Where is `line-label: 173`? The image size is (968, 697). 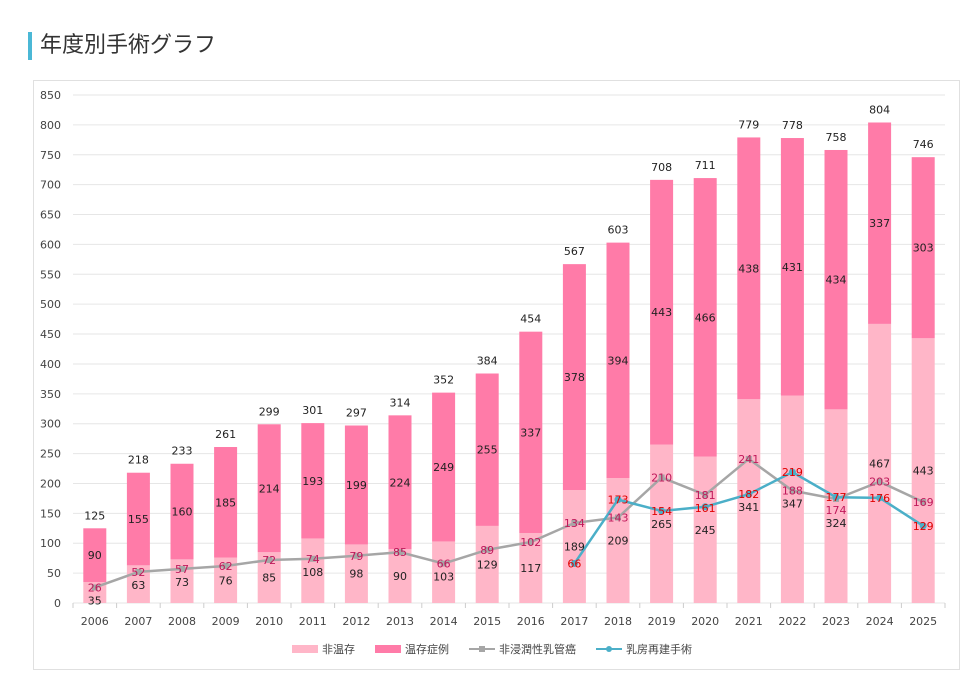 line-label: 173 is located at coordinates (618, 500).